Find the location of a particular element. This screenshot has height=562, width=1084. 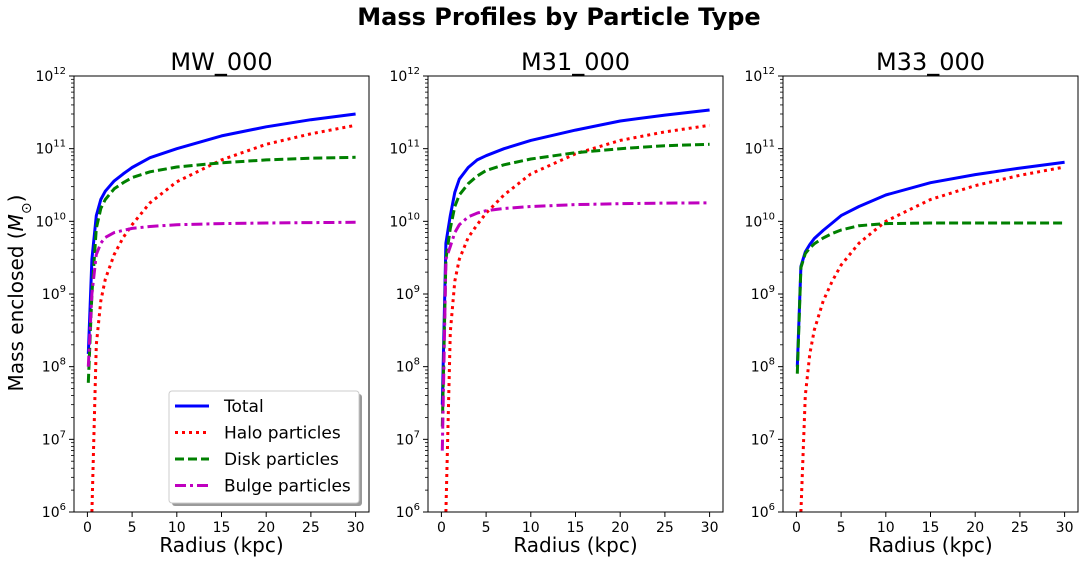

legend-box is located at coordinates (264, 447).